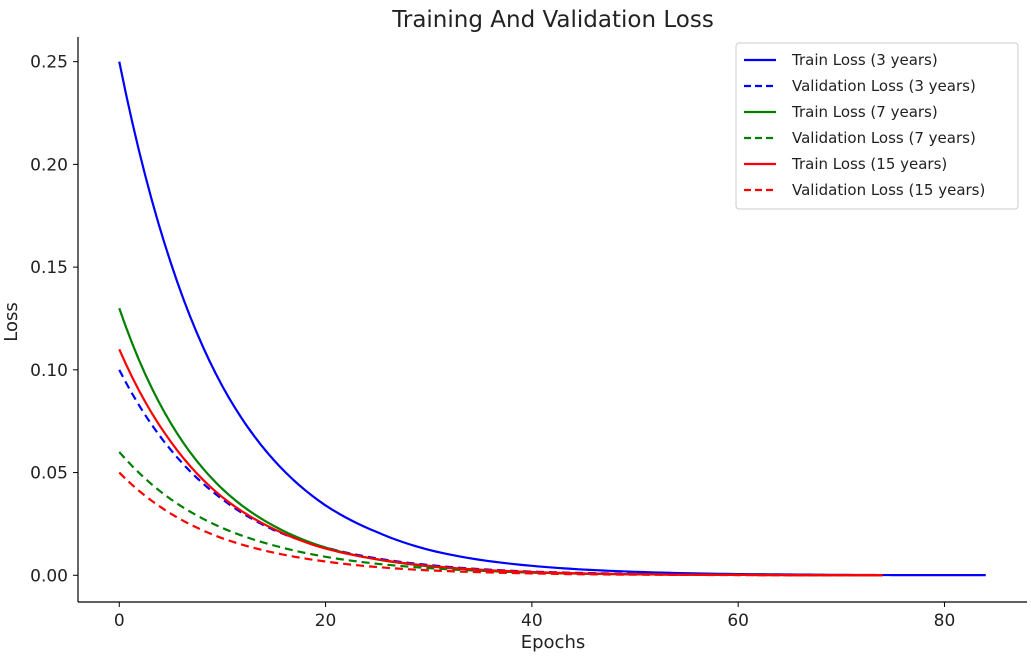  I want to click on x-tick-label: 60, so click(738, 621).